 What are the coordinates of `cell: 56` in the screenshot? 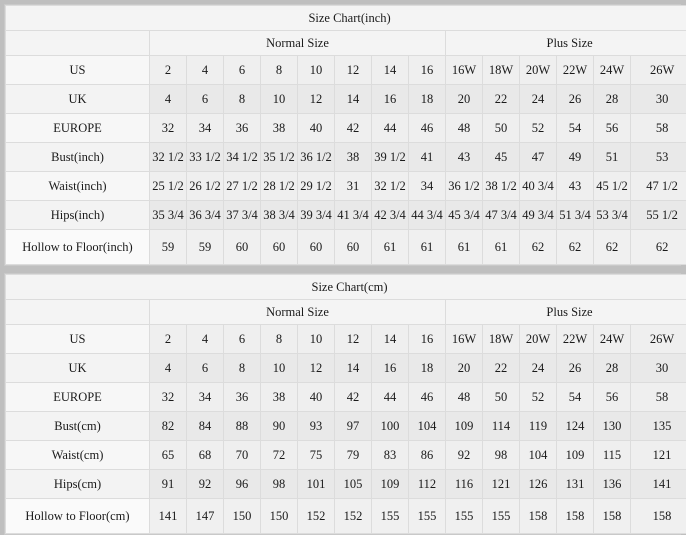 It's located at (612, 128).